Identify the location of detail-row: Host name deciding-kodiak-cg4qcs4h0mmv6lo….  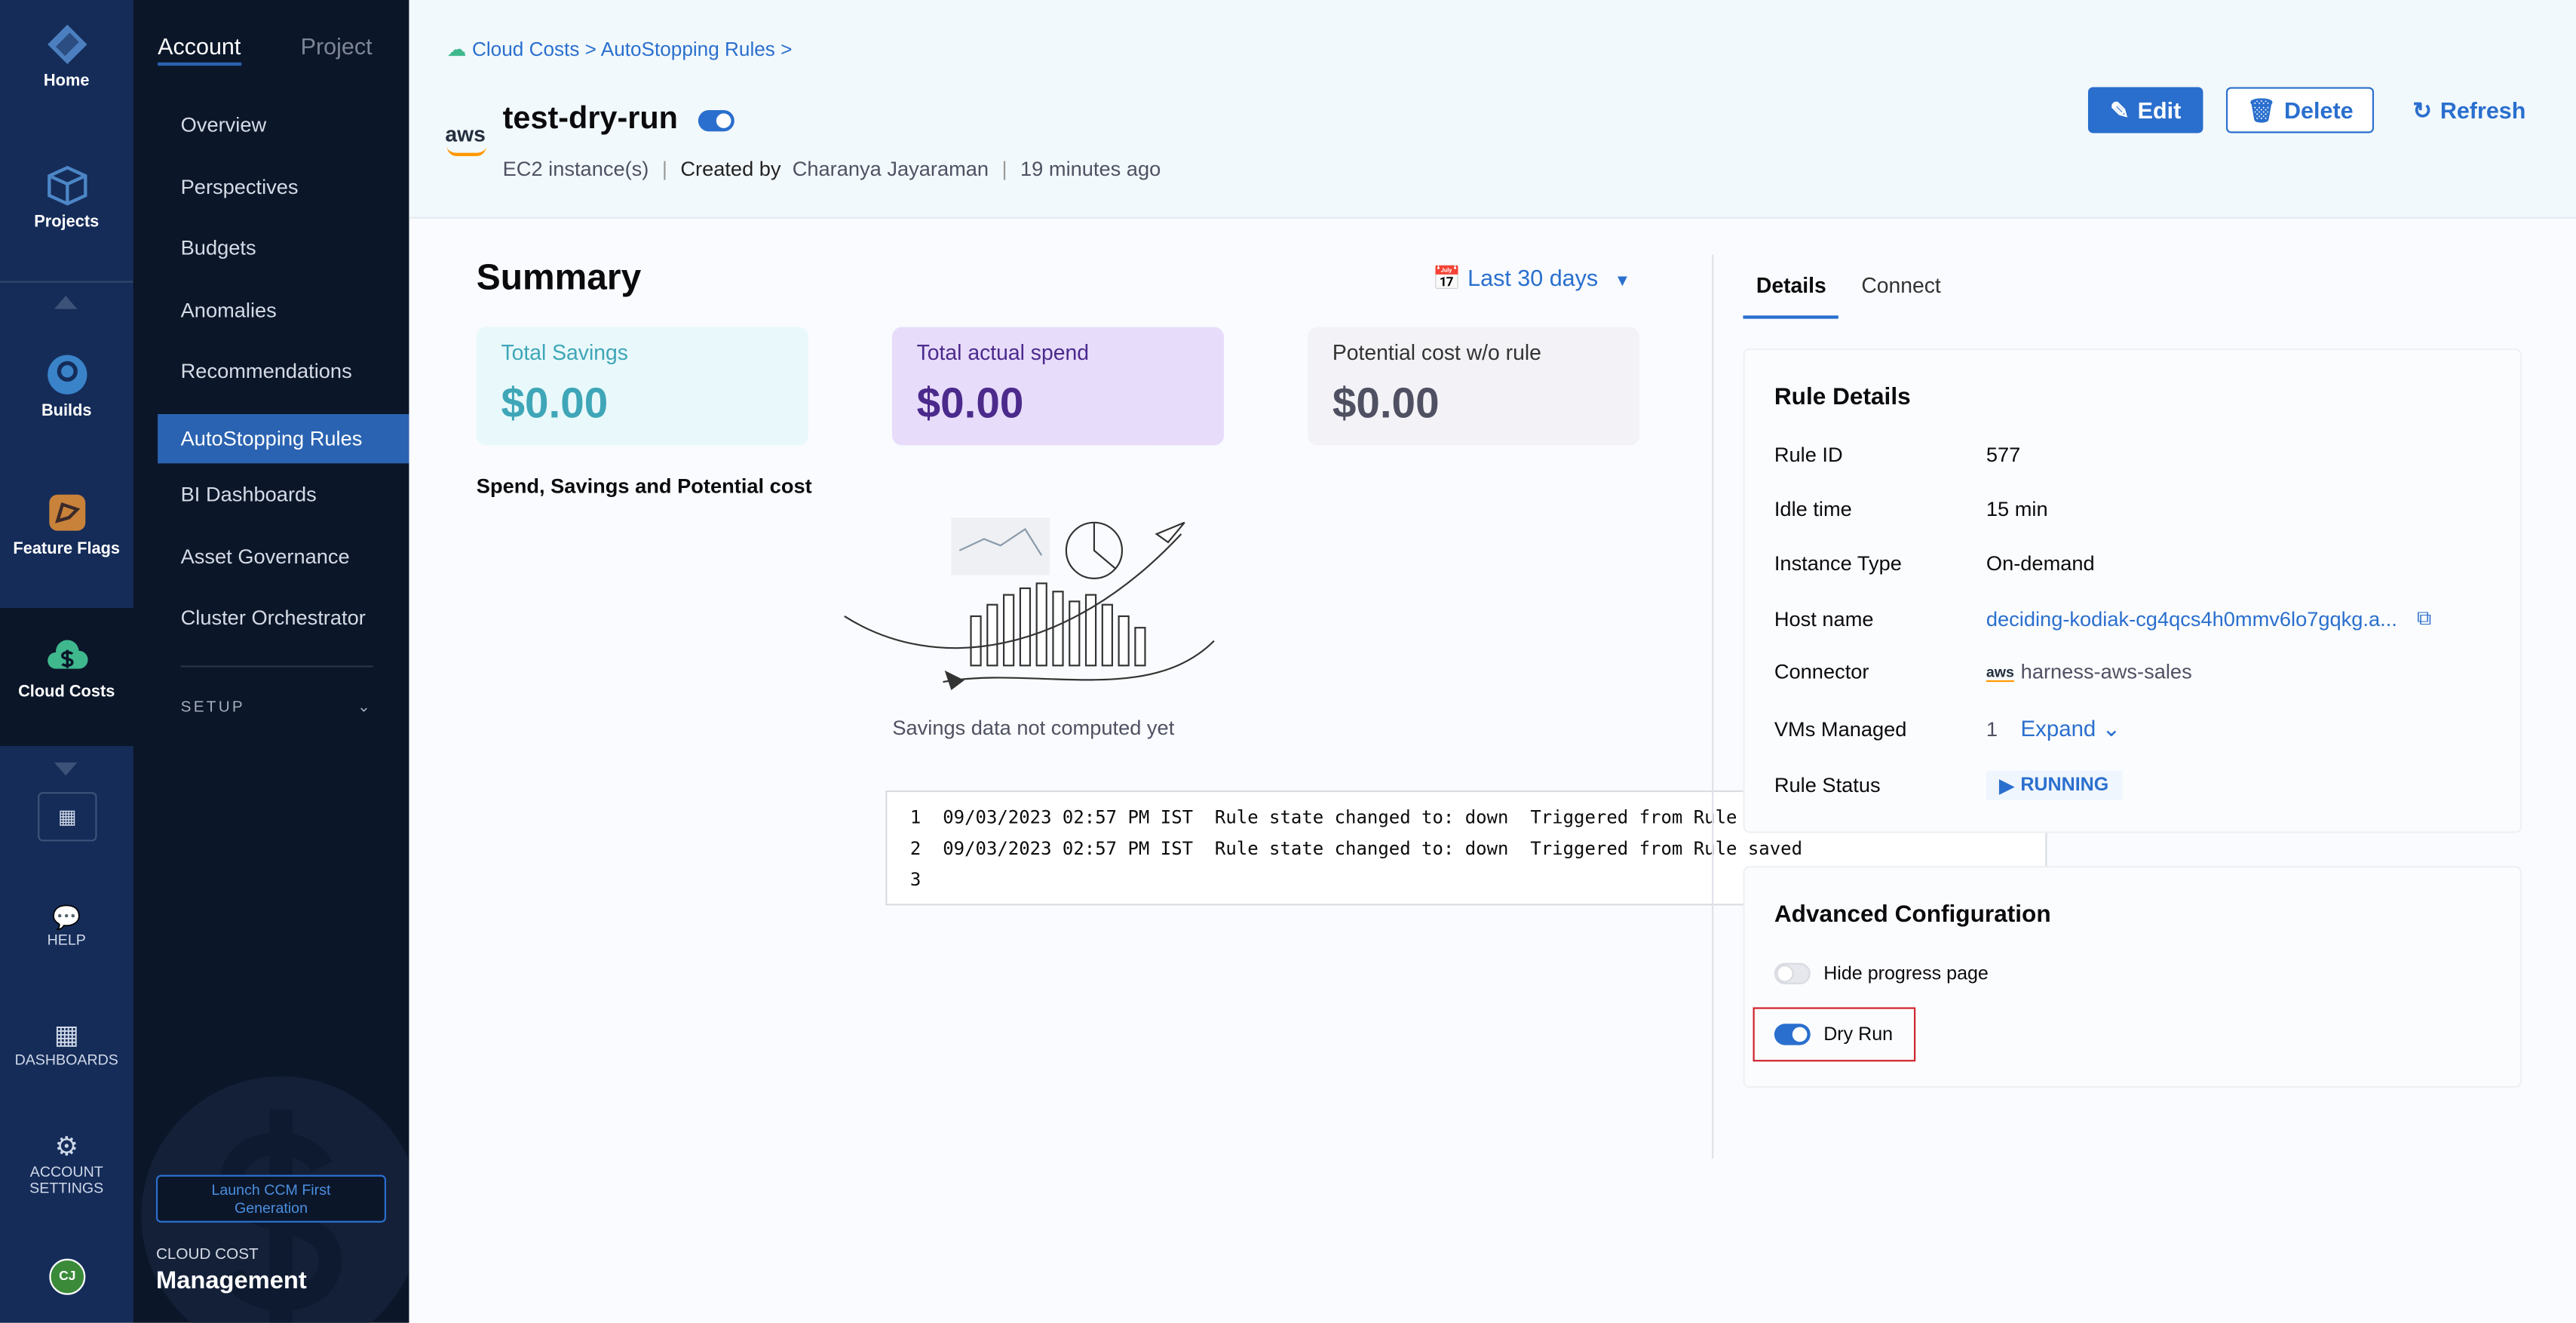
(2103, 618).